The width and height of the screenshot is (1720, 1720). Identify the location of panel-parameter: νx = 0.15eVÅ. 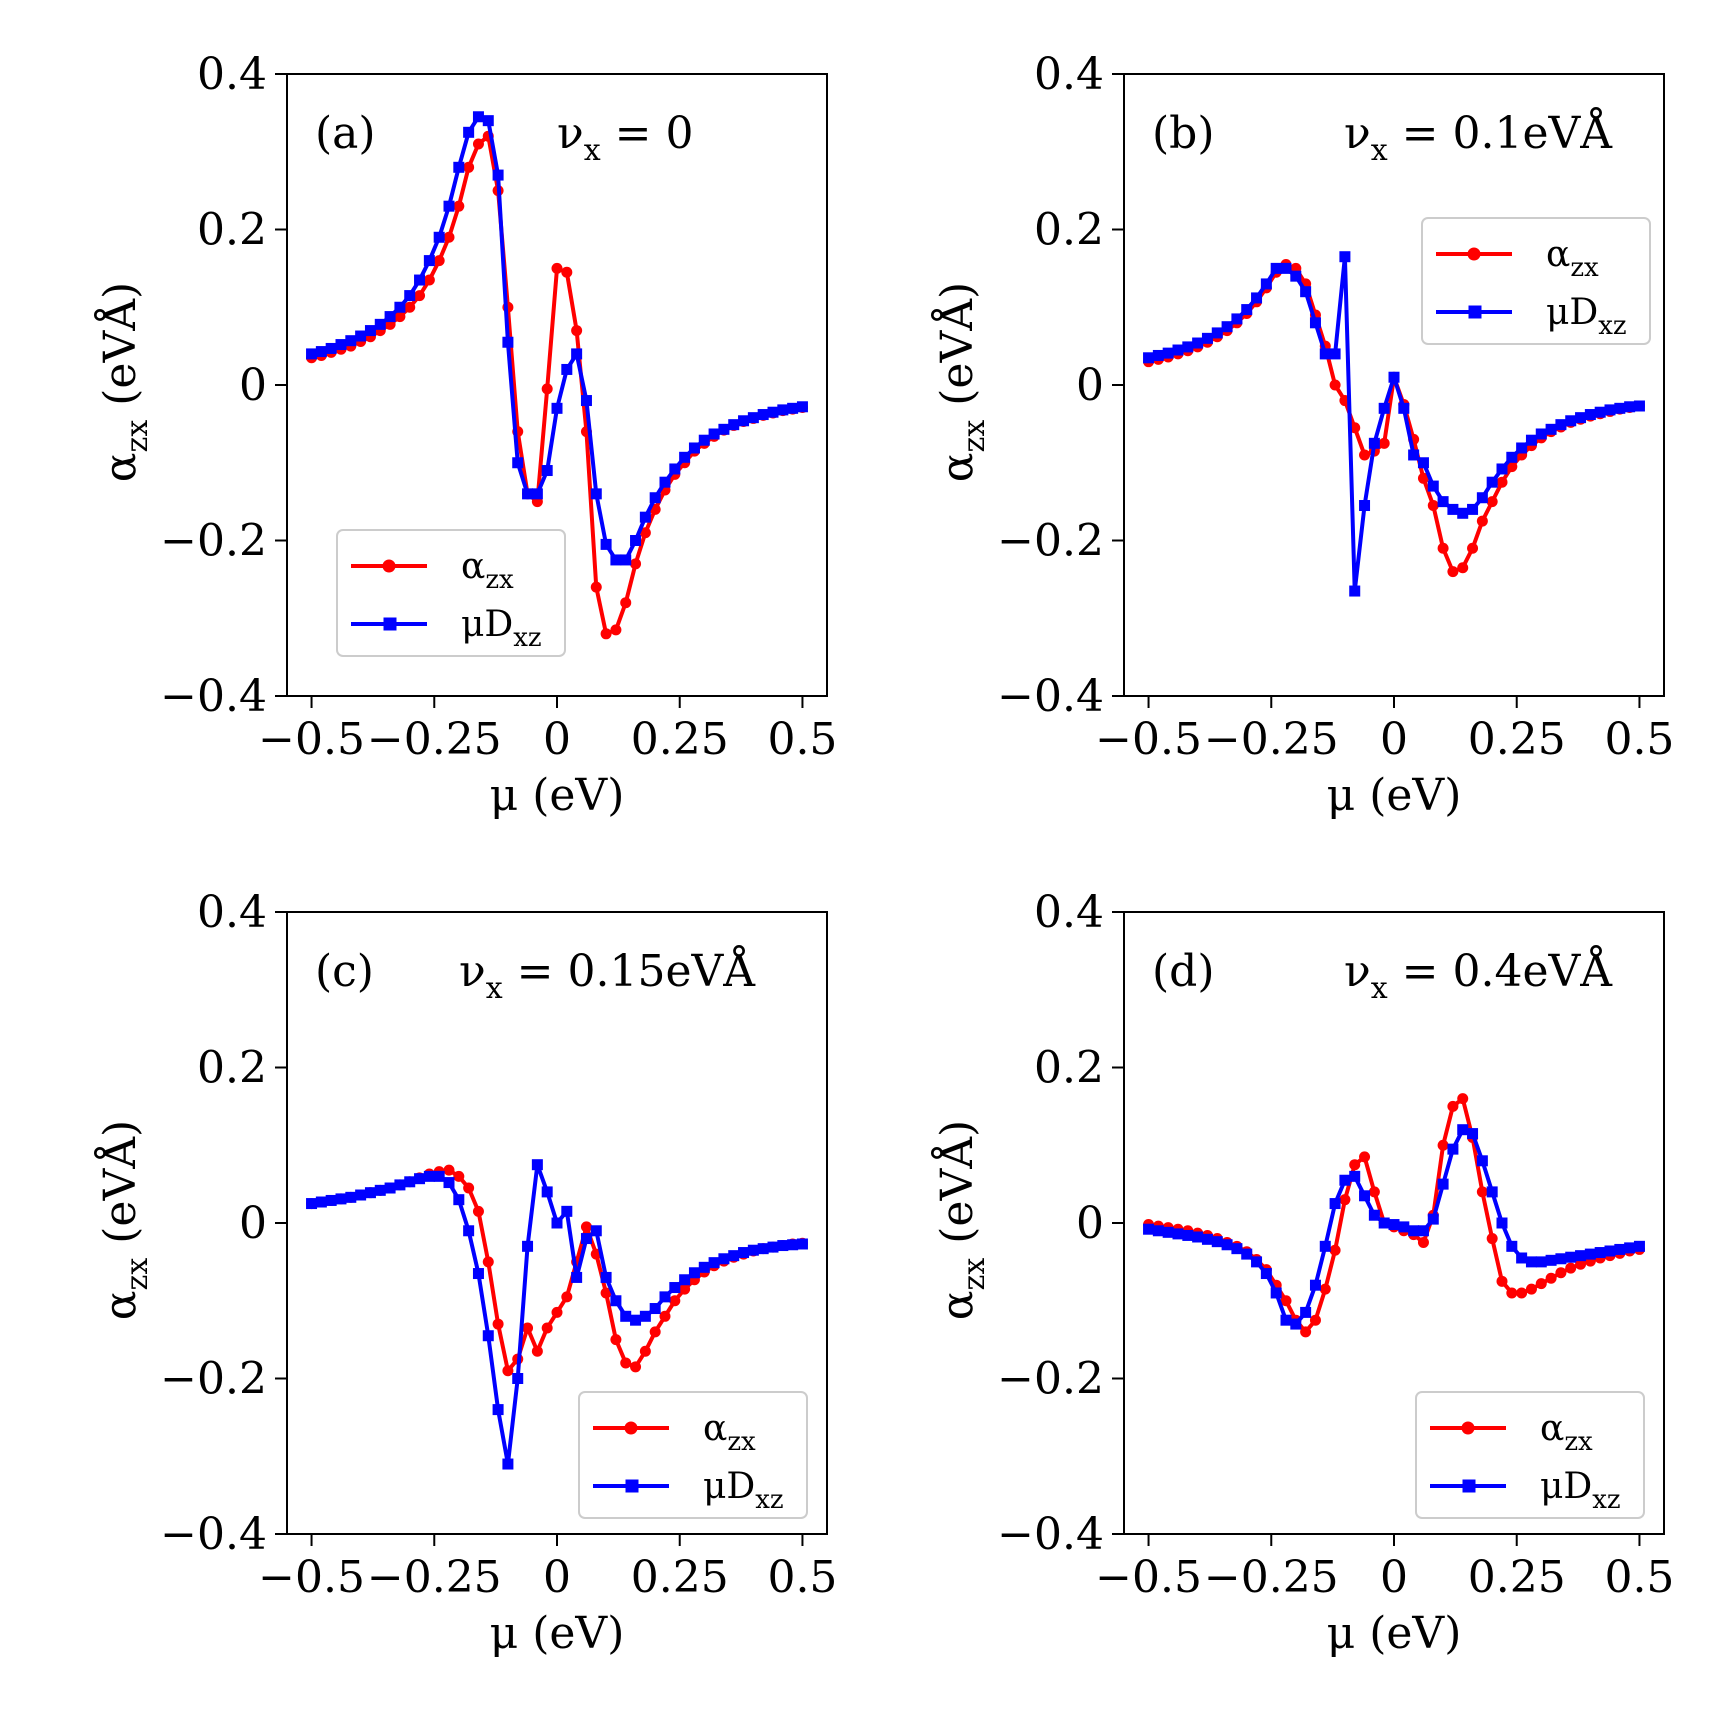
(607, 975).